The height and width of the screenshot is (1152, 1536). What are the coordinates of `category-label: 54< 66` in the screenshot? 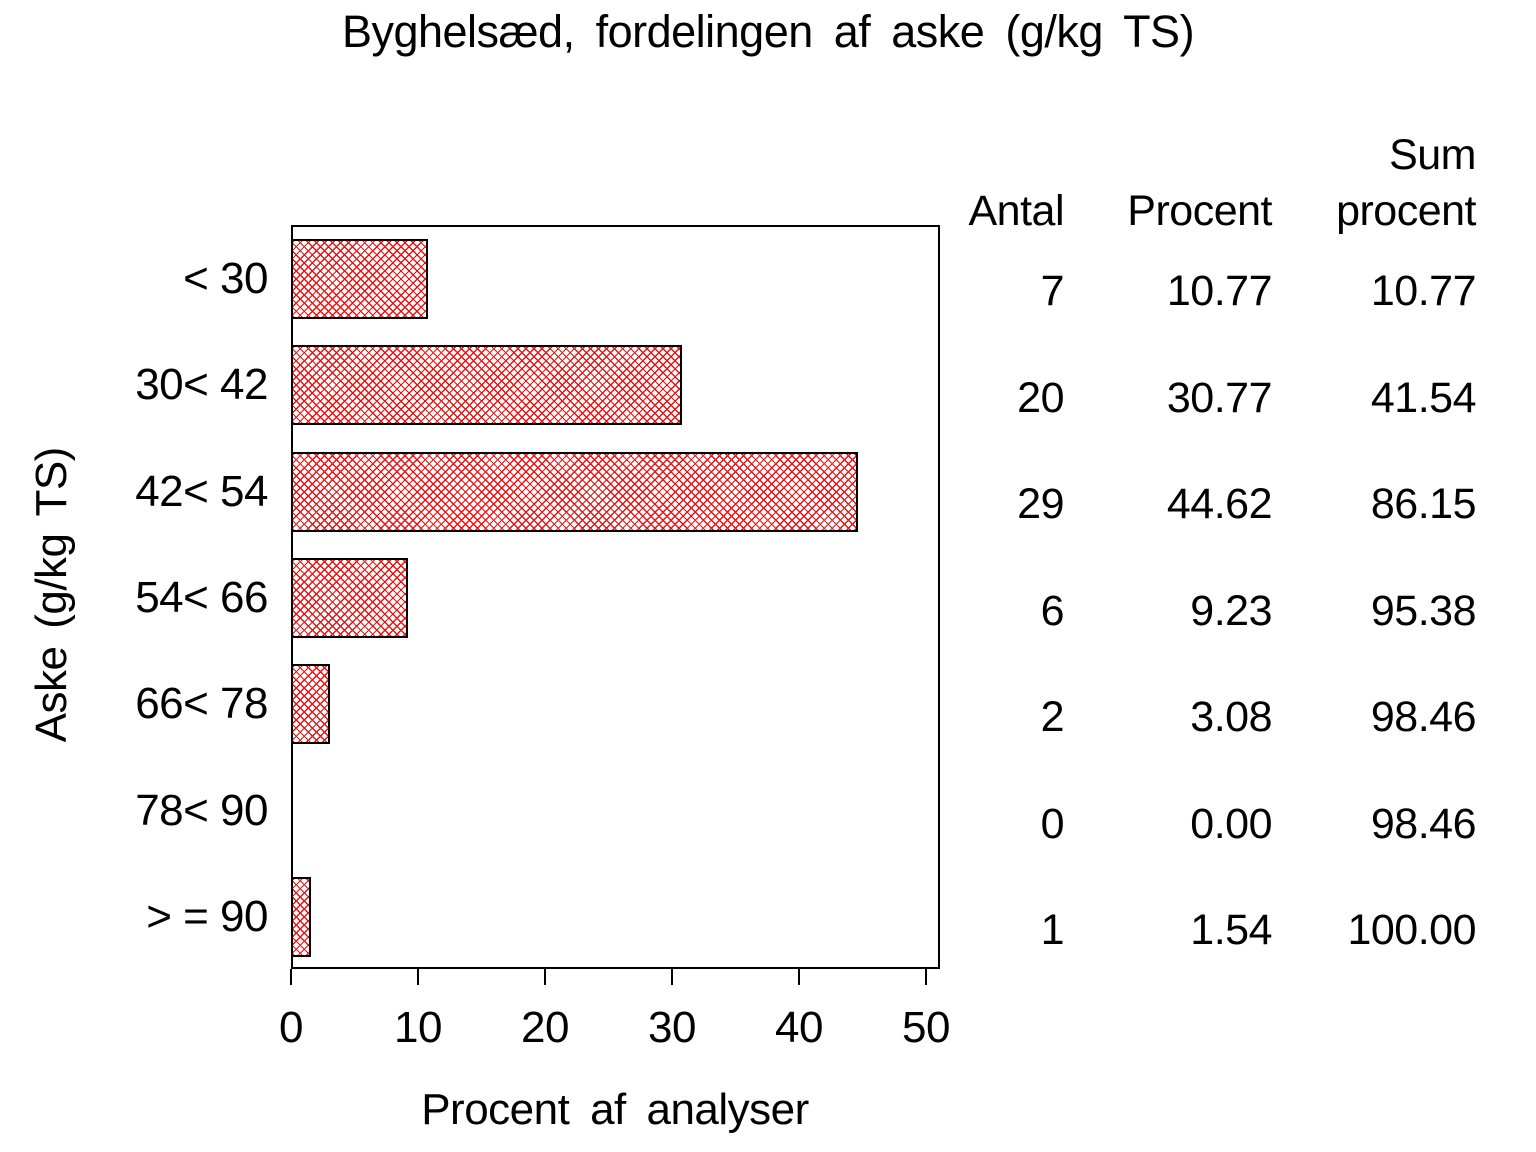 It's located at (201, 597).